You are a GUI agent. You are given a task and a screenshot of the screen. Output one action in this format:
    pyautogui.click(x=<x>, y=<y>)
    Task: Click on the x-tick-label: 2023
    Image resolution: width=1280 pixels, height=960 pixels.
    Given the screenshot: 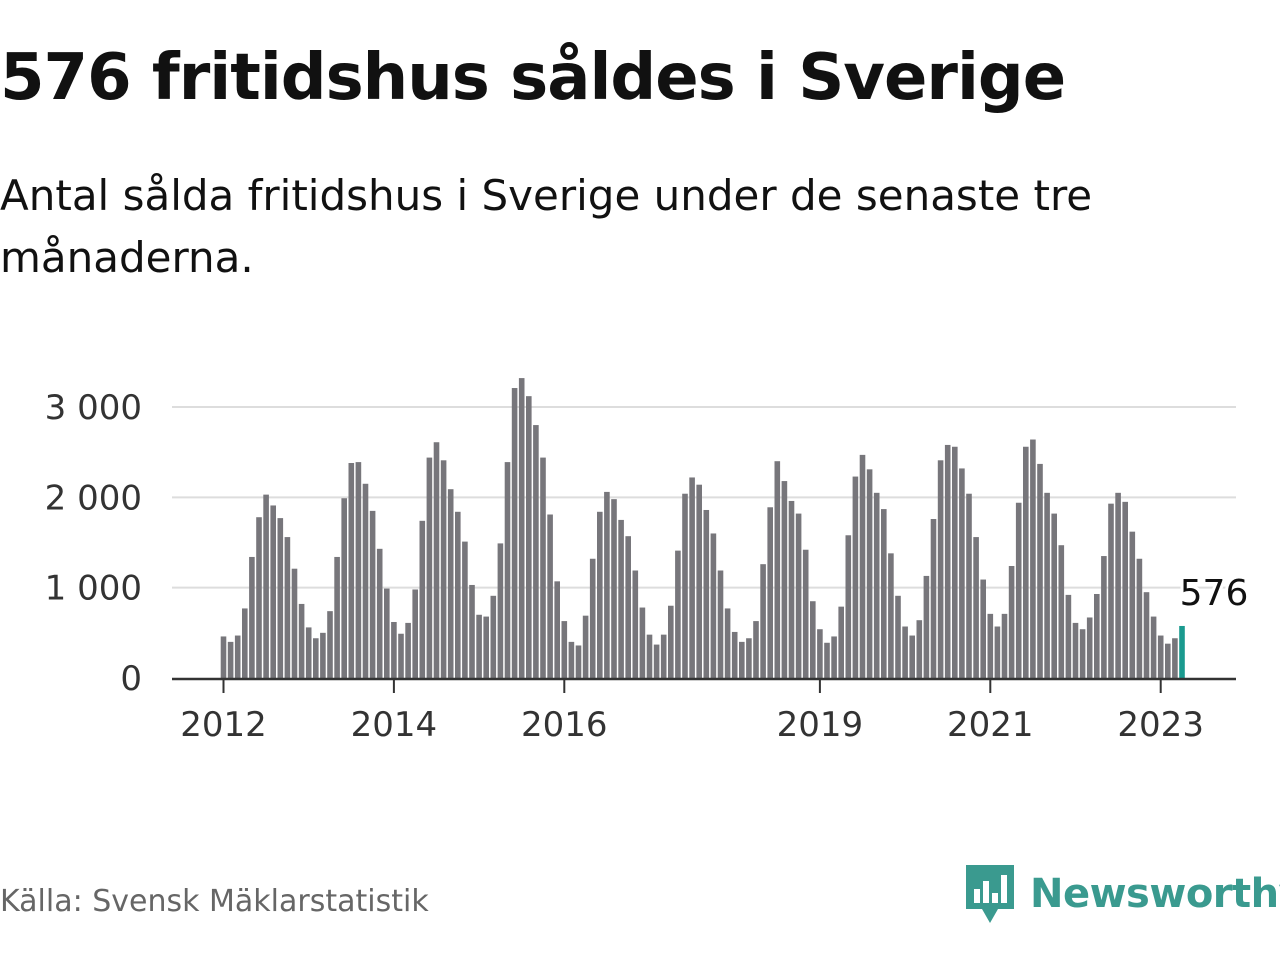 What is the action you would take?
    pyautogui.click(x=1160, y=725)
    